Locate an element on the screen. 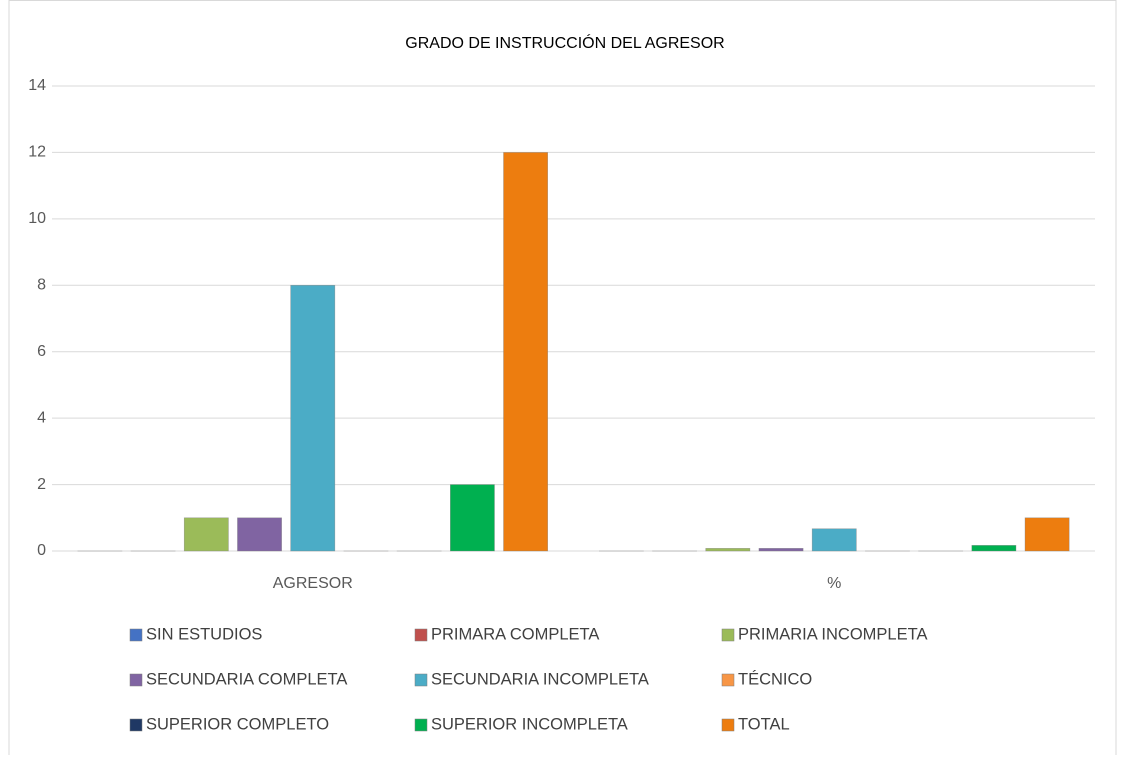 This screenshot has height=760, width=1122. legend-label: SECUNDARIA COMPLETA is located at coordinates (246, 679).